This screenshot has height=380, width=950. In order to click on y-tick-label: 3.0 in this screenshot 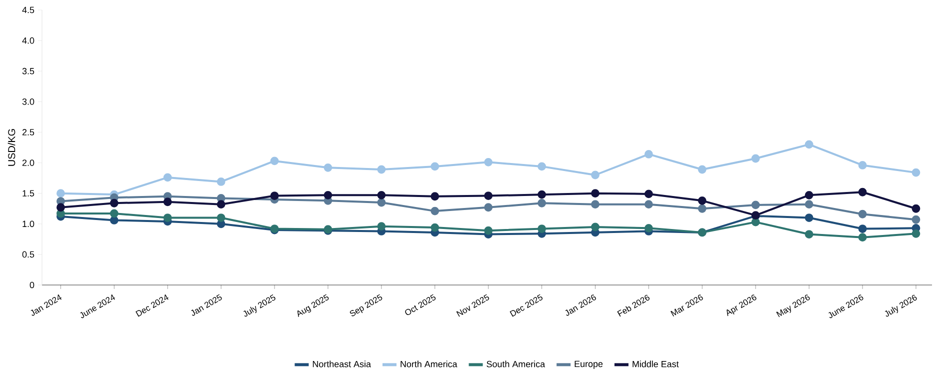, I will do `click(28, 101)`.